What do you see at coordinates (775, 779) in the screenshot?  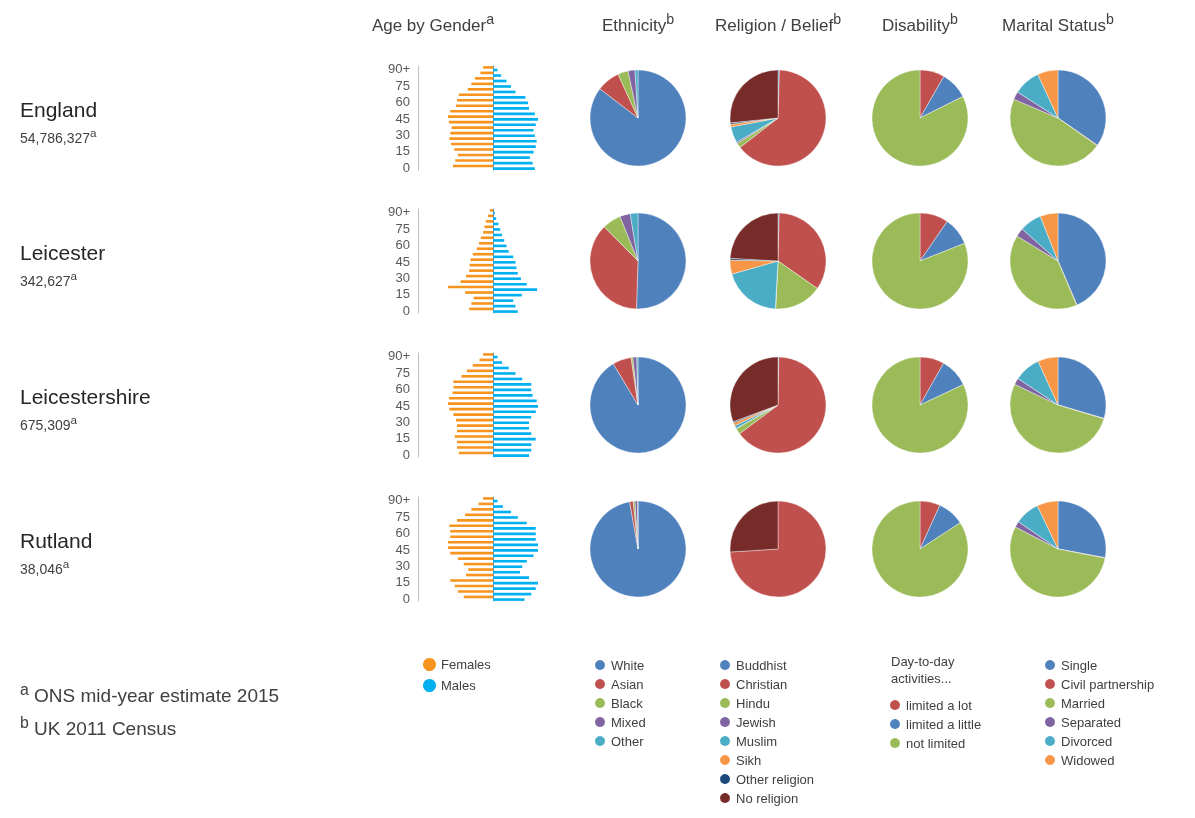 I see `legend-label: Other religion` at bounding box center [775, 779].